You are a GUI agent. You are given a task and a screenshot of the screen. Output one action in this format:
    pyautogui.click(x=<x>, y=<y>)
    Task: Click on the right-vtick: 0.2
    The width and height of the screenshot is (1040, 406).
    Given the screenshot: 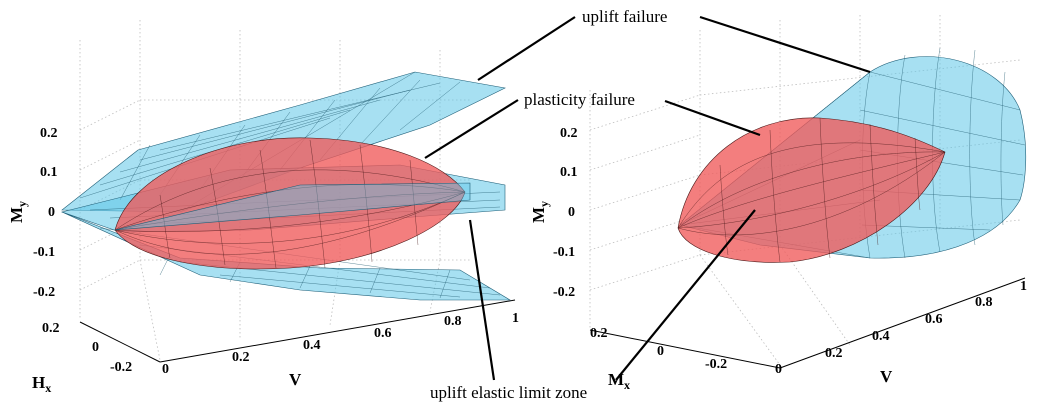 What is the action you would take?
    pyautogui.click(x=834, y=353)
    